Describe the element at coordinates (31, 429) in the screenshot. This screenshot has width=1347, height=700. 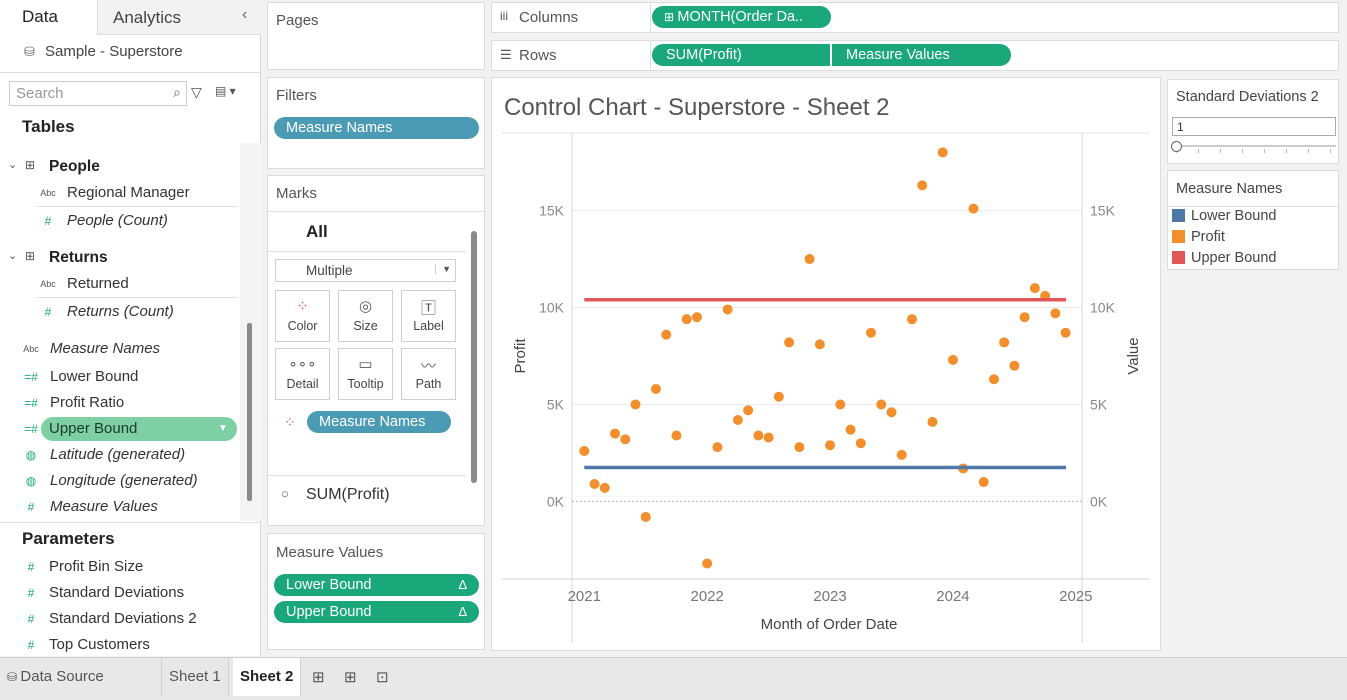
I see `calculated-measure-icon: =#` at that location.